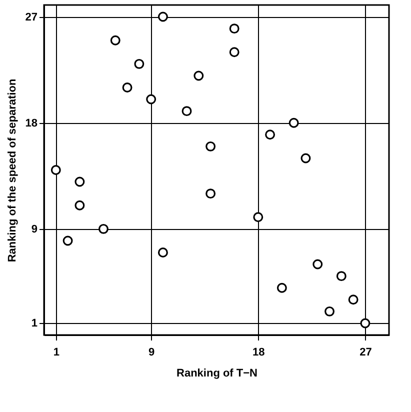  What do you see at coordinates (31, 123) in the screenshot?
I see `y-tick-label: 18` at bounding box center [31, 123].